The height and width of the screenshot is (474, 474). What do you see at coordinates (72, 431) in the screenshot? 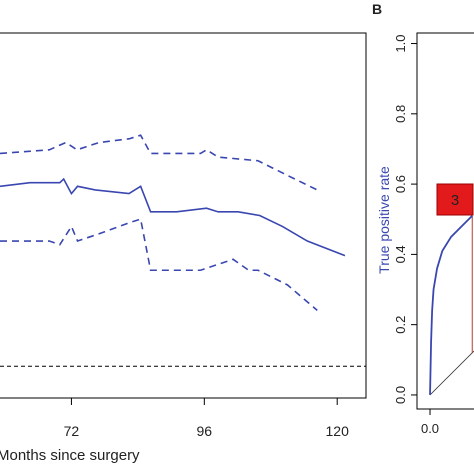
I see `x-tick-label: 72` at bounding box center [72, 431].